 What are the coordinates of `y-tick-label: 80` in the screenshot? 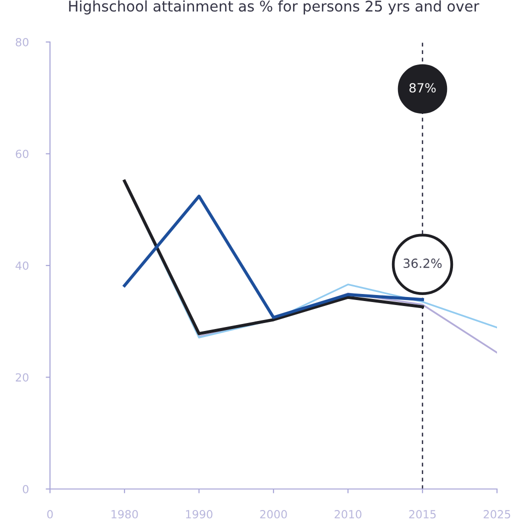 It's located at (22, 42).